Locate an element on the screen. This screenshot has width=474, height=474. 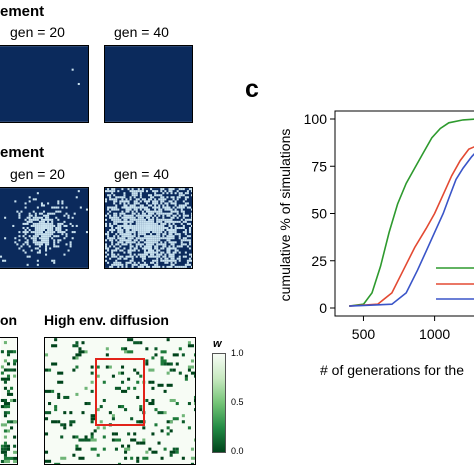
y-tick-label: 50 is located at coordinates (319, 214).